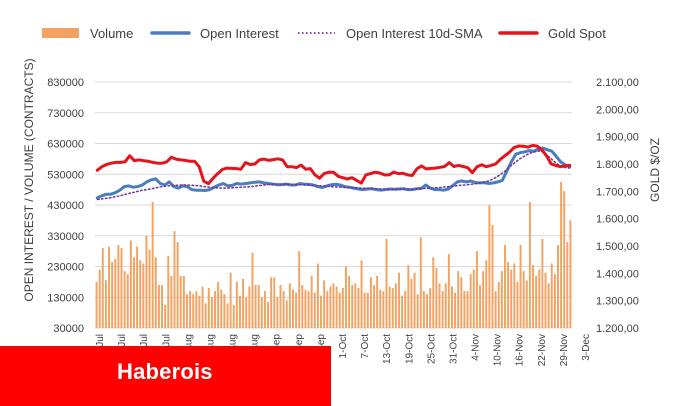 This screenshot has width=675, height=406. I want to click on gold-spot-line, so click(333, 164).